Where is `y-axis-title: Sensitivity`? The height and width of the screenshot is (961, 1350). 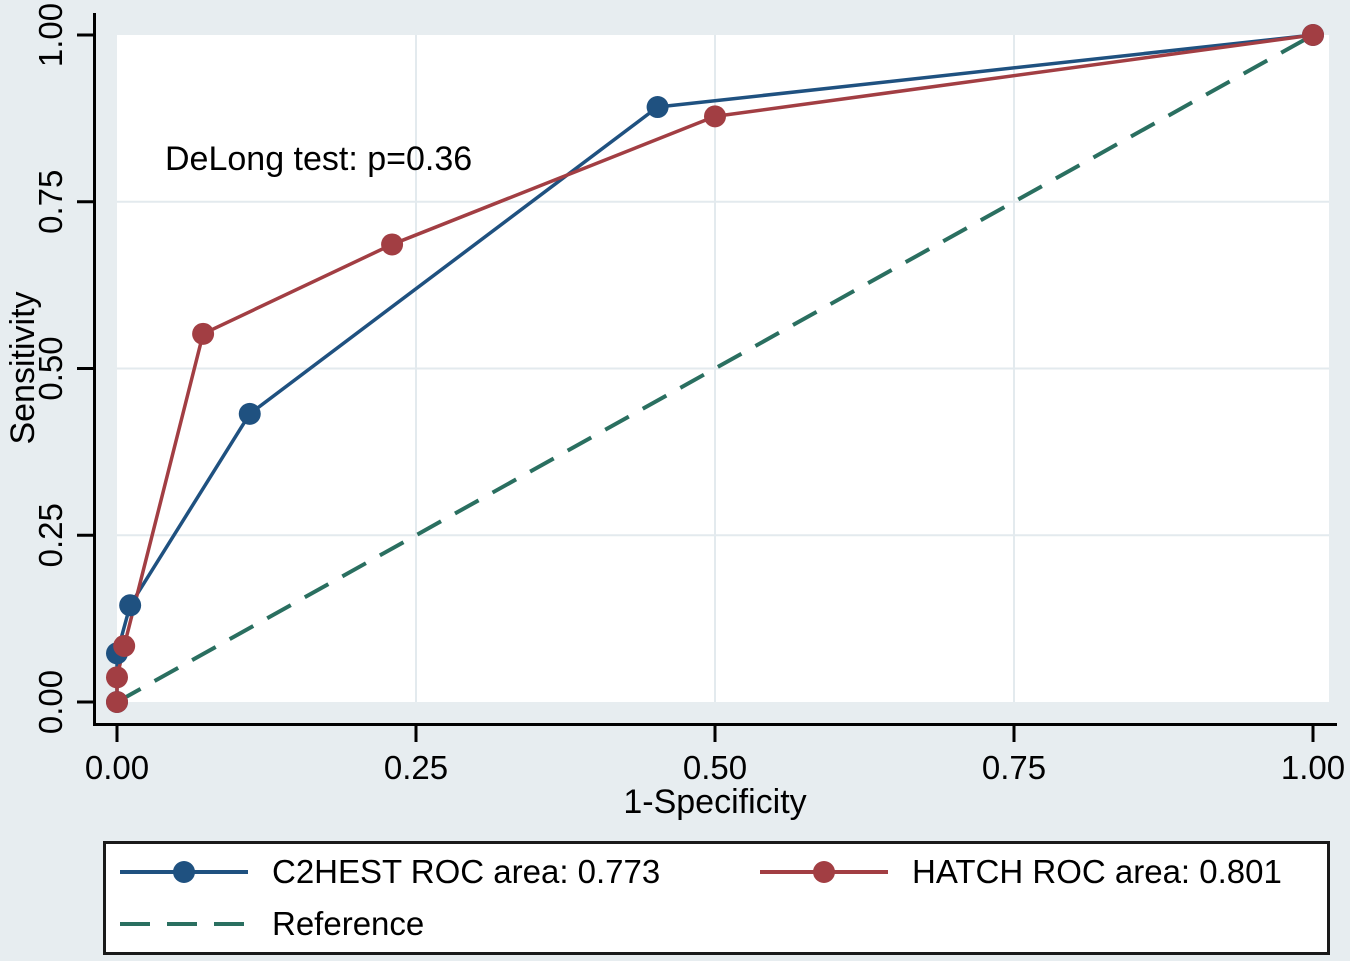
y-axis-title: Sensitivity is located at coordinates (23, 367).